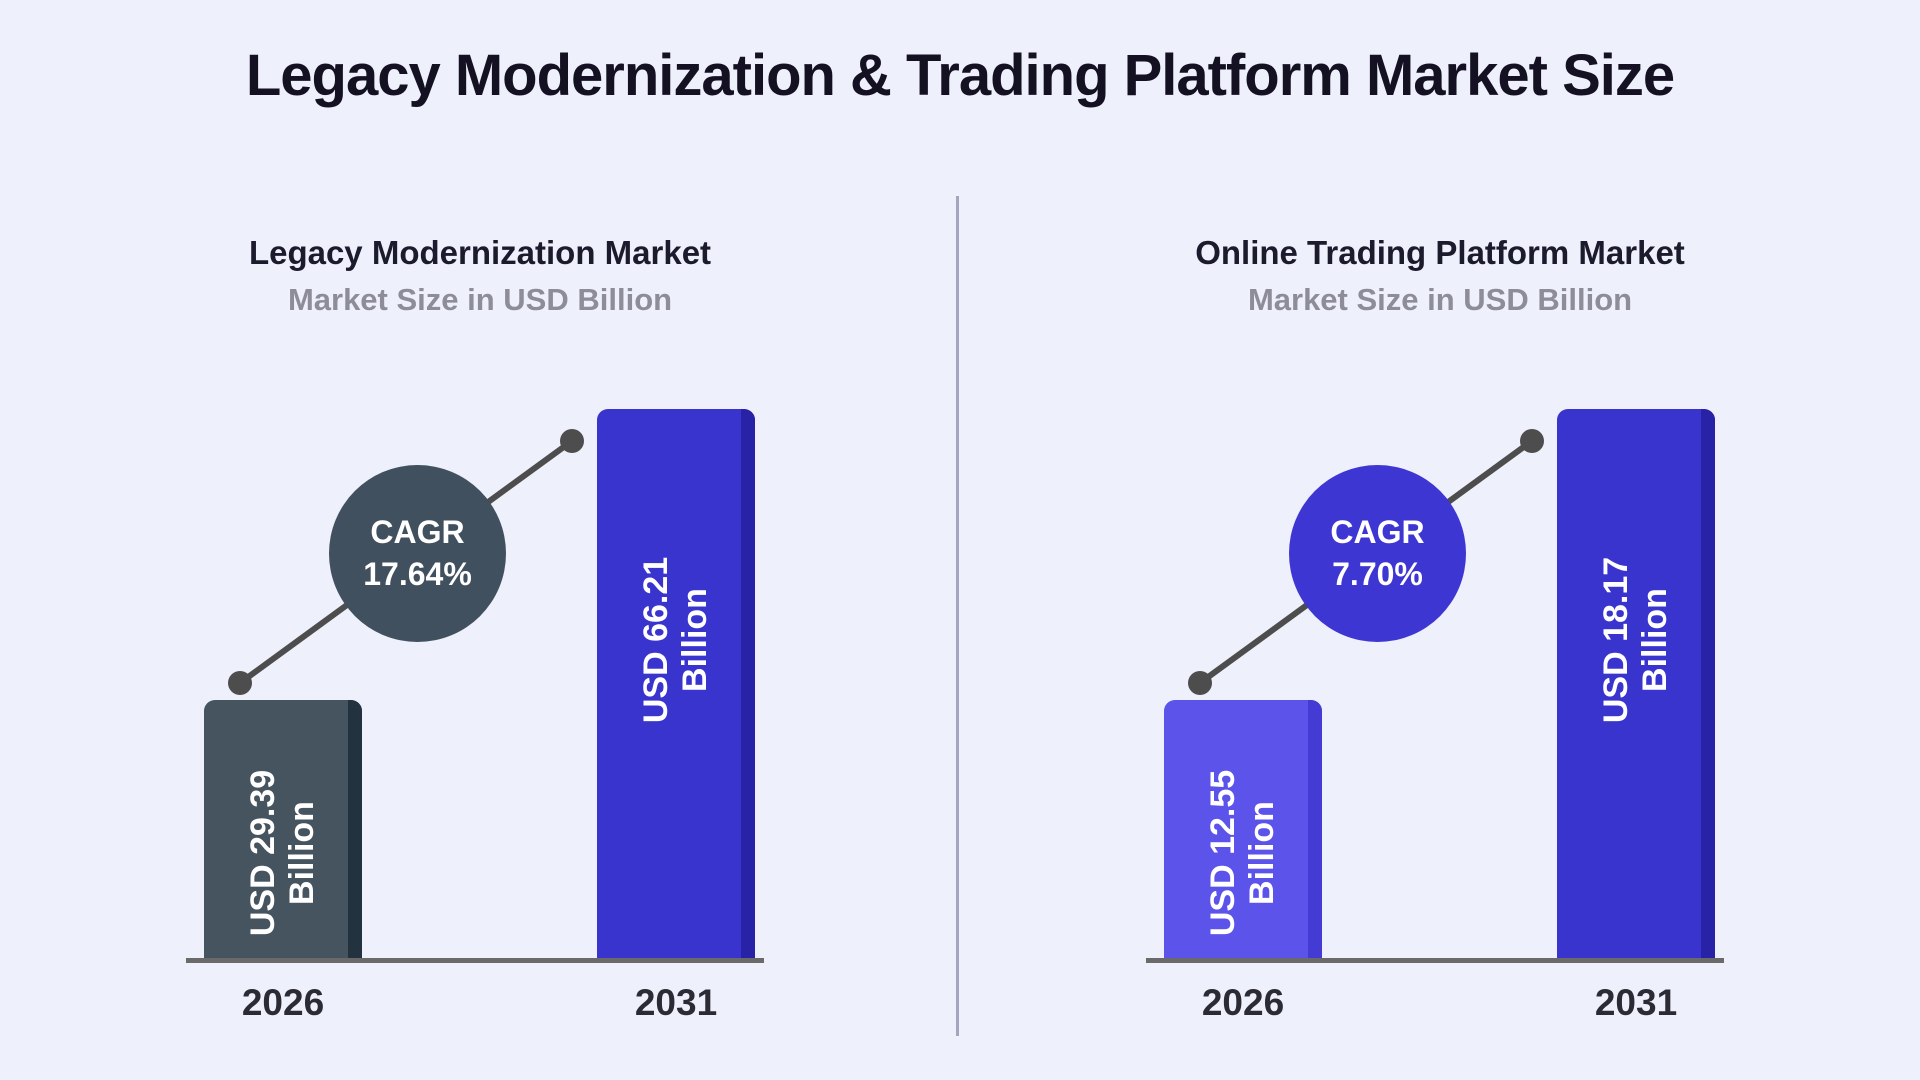  What do you see at coordinates (1377, 553) in the screenshot?
I see `cagr-badge: CAGR 7.70%` at bounding box center [1377, 553].